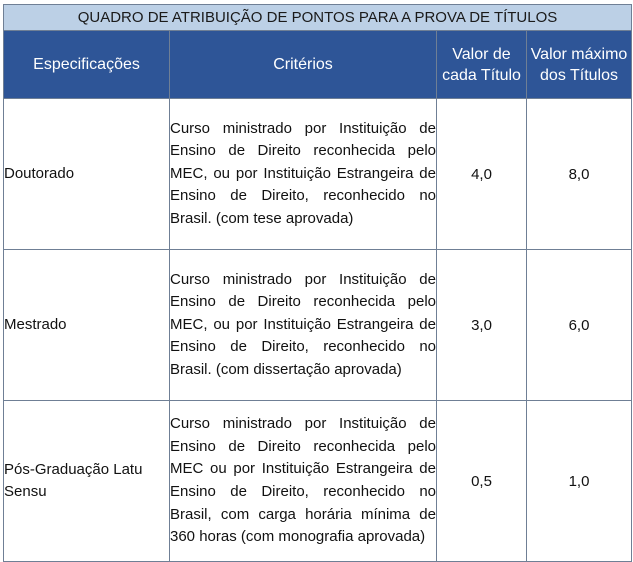  I want to click on row-value-max: 6,0, so click(579, 325).